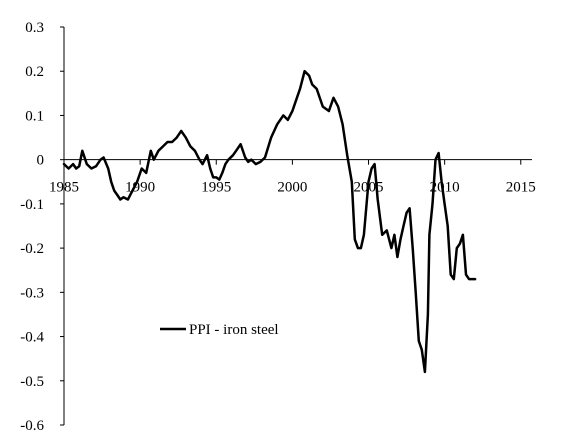  What do you see at coordinates (34, 116) in the screenshot?
I see `y-tick-label: 0.1` at bounding box center [34, 116].